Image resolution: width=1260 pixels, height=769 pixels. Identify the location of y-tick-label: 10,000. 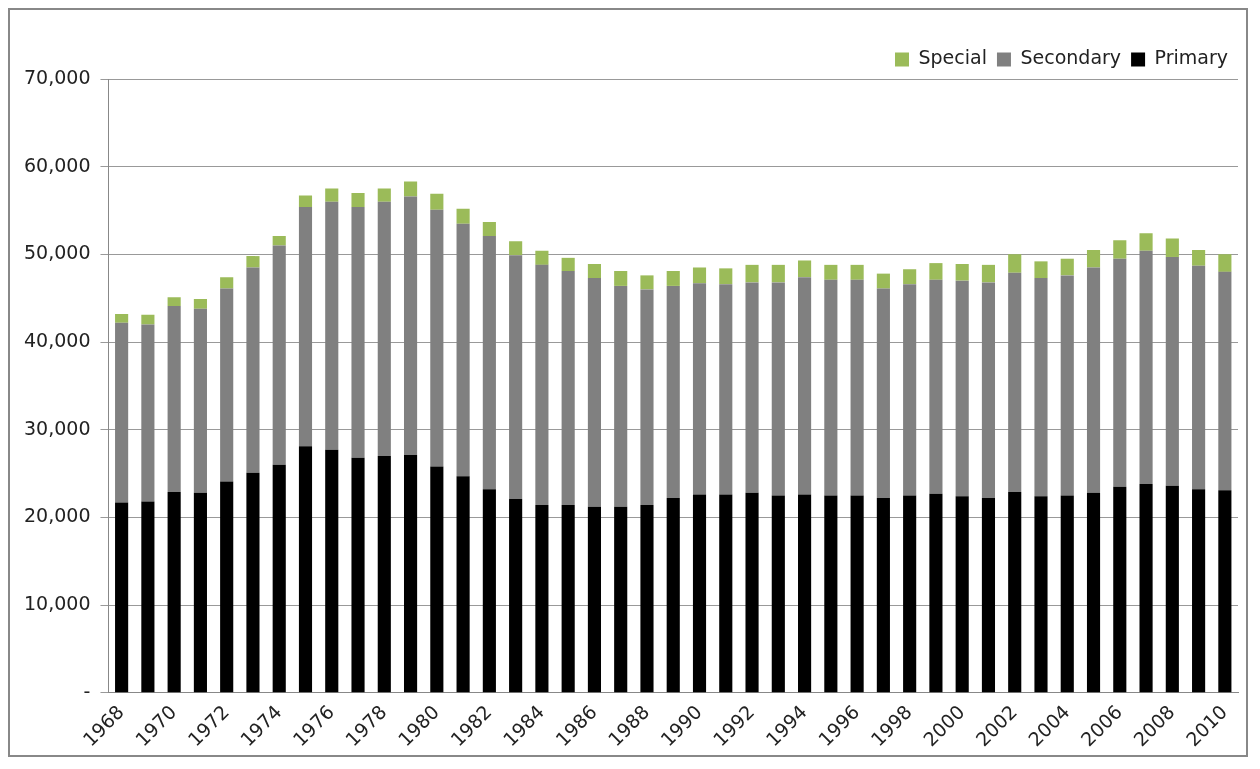
(57, 602).